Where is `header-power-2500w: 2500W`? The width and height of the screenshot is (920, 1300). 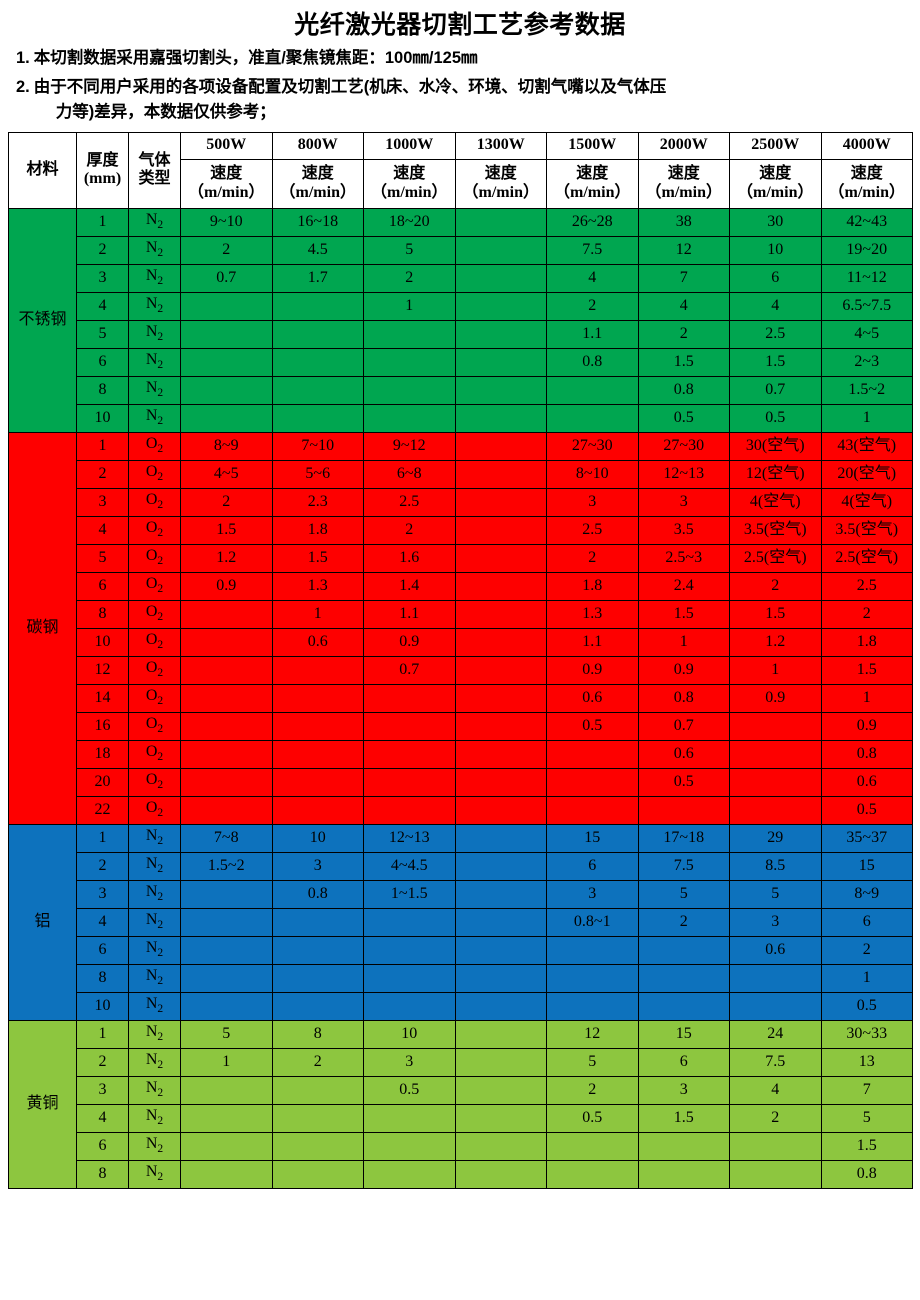
header-power-2500w: 2500W is located at coordinates (775, 145).